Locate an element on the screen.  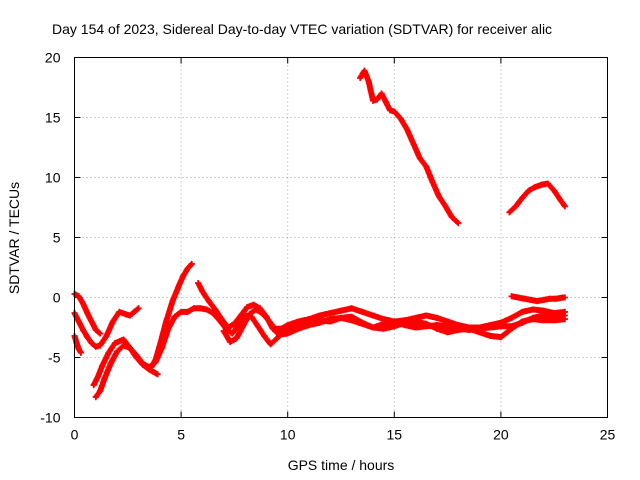
x-tick-label: 20 is located at coordinates (501, 435).